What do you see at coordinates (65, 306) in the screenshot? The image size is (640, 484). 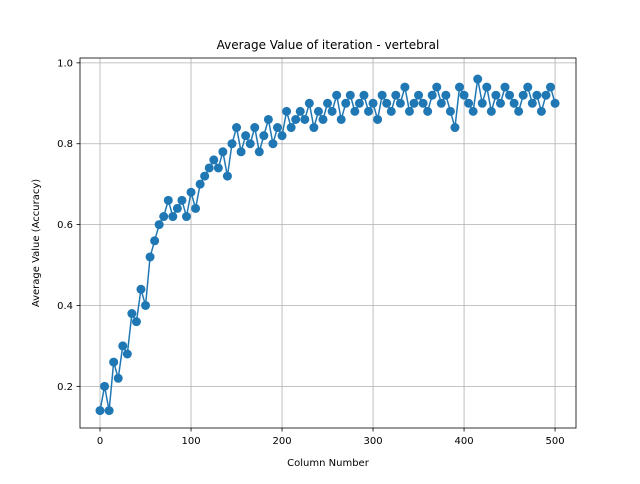 I see `y-tick-label: 0.4` at bounding box center [65, 306].